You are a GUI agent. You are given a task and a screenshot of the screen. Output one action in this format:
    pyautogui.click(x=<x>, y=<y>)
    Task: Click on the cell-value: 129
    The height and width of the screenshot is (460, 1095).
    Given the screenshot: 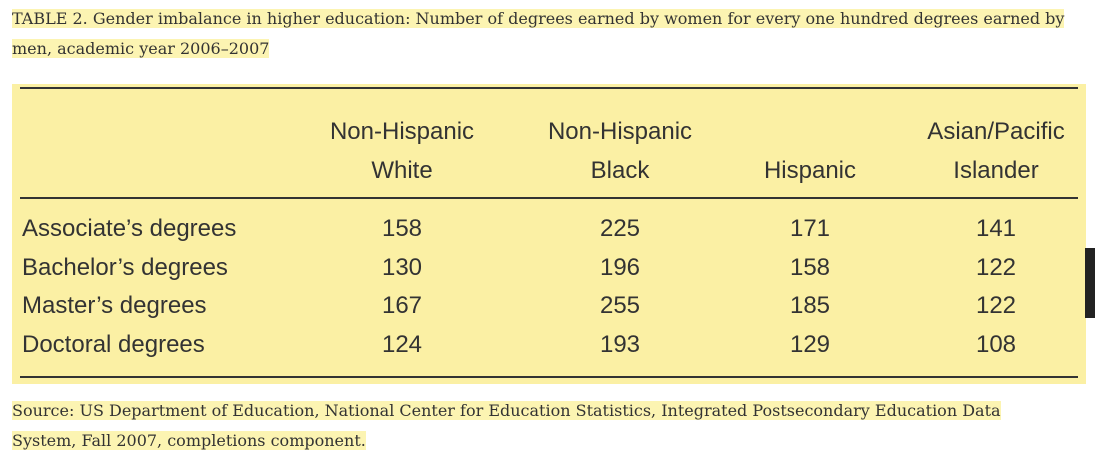 What is the action you would take?
    pyautogui.click(x=810, y=344)
    